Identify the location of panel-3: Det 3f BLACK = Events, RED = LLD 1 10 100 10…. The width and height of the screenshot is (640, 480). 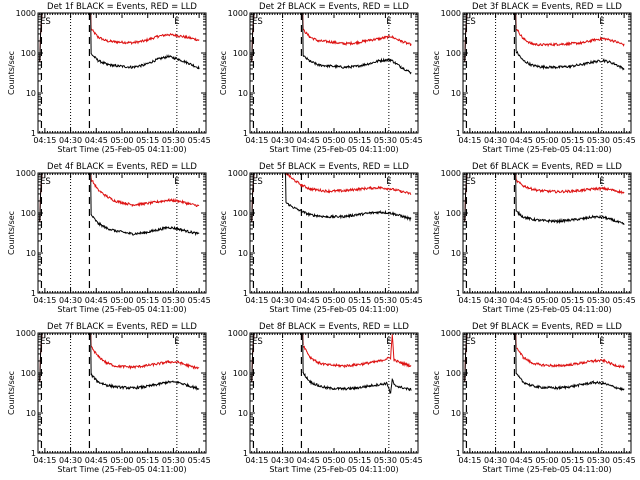
(534, 78).